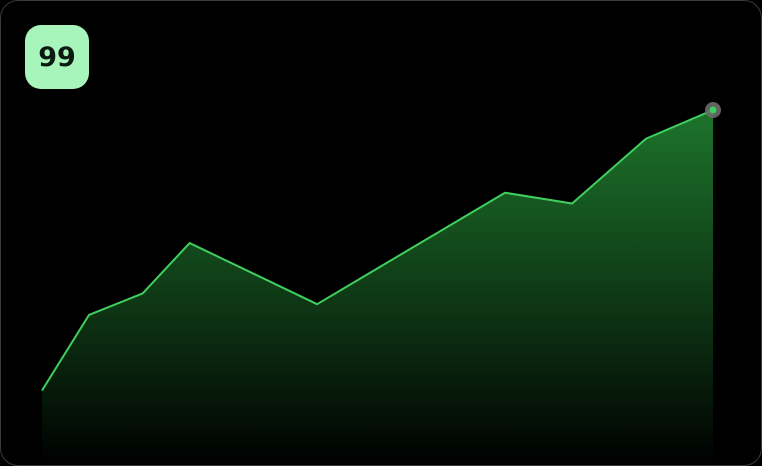 Image resolution: width=762 pixels, height=466 pixels. I want to click on value-badge: 99, so click(57, 57).